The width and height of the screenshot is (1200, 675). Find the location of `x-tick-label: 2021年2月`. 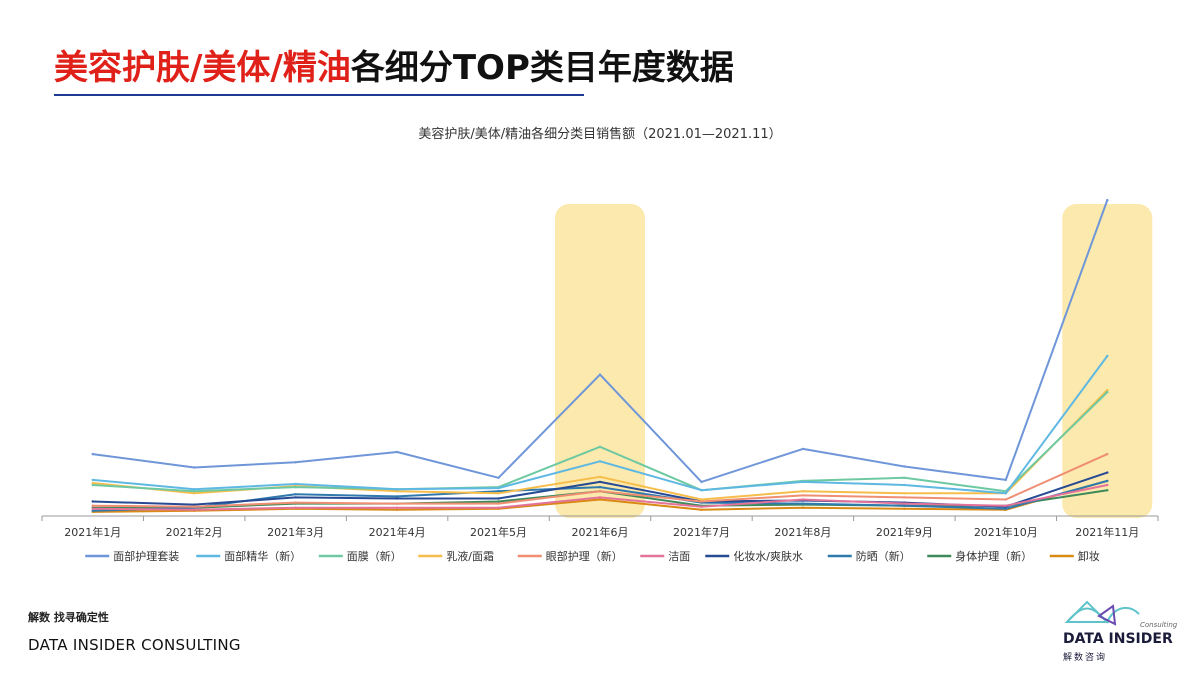

x-tick-label: 2021年2月 is located at coordinates (194, 532).